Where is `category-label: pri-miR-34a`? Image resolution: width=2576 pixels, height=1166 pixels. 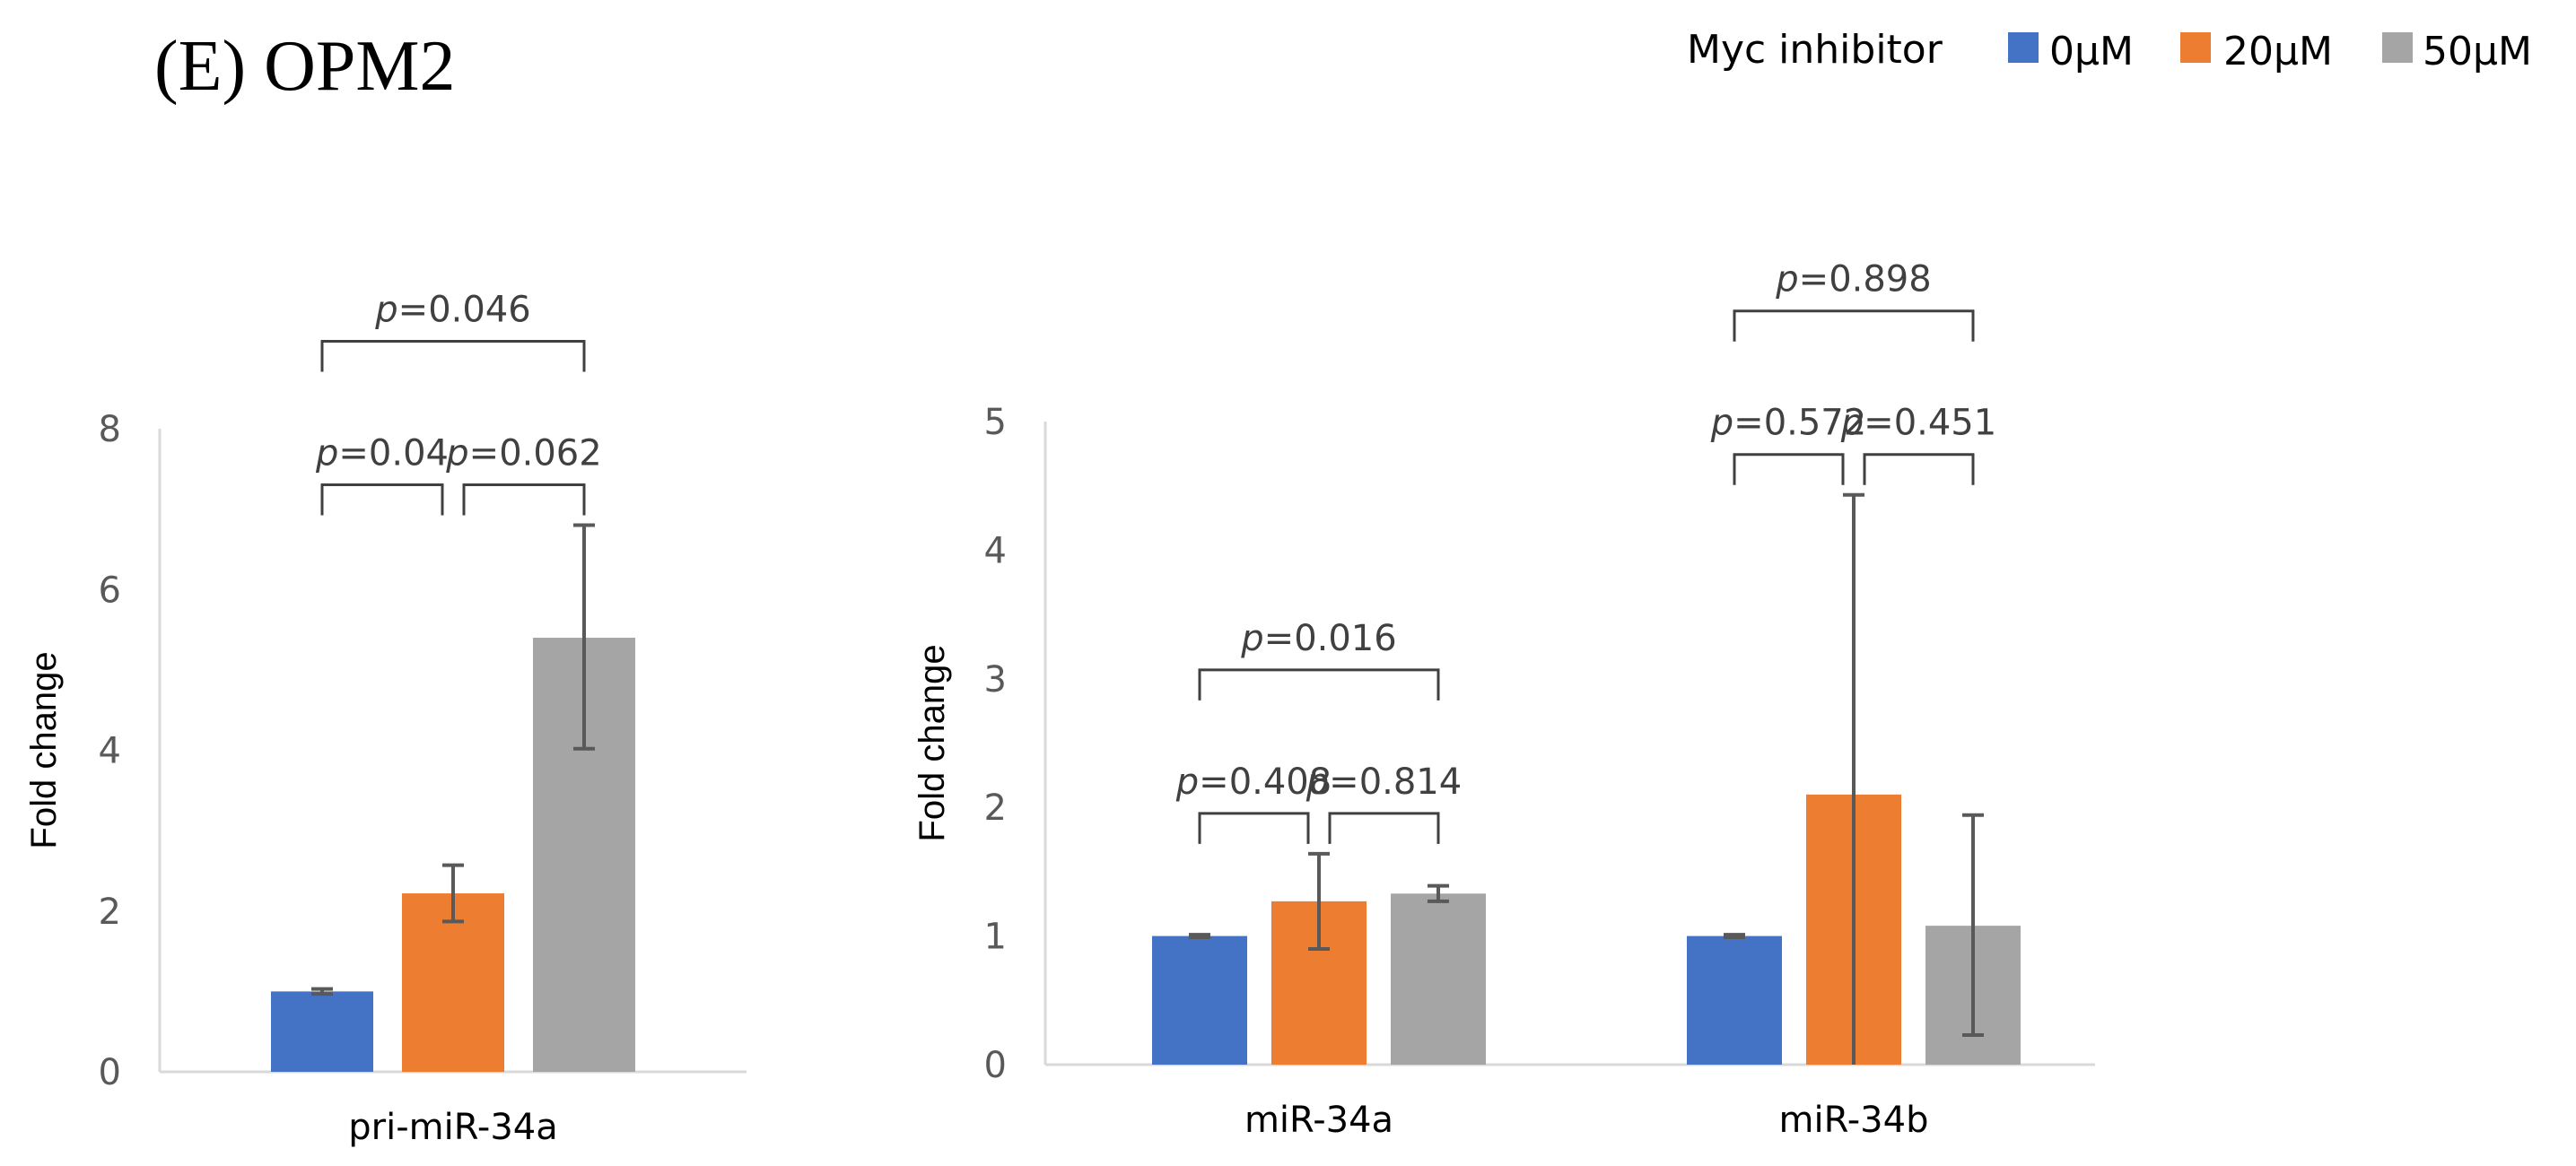
category-label: pri-miR-34a is located at coordinates (453, 1127).